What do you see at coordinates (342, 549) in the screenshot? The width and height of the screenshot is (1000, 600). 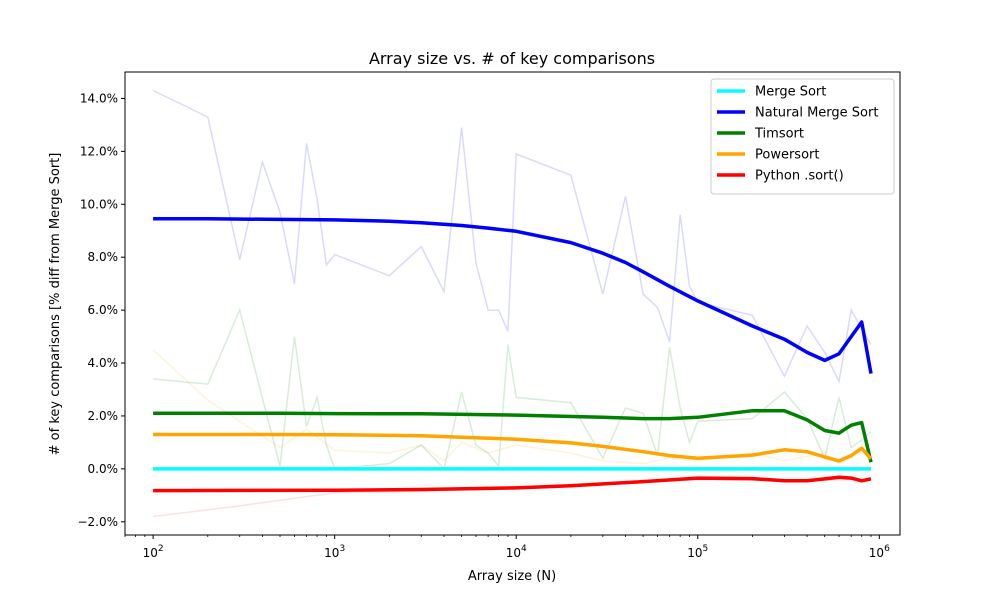 I see `x-tick-label-exponent: 3` at bounding box center [342, 549].